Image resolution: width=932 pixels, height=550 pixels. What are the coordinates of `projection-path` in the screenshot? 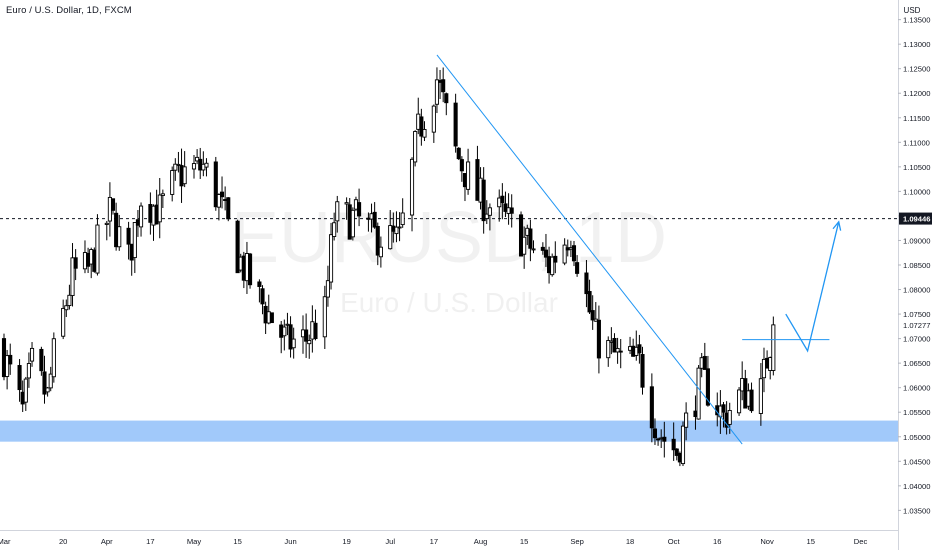 It's located at (812, 287).